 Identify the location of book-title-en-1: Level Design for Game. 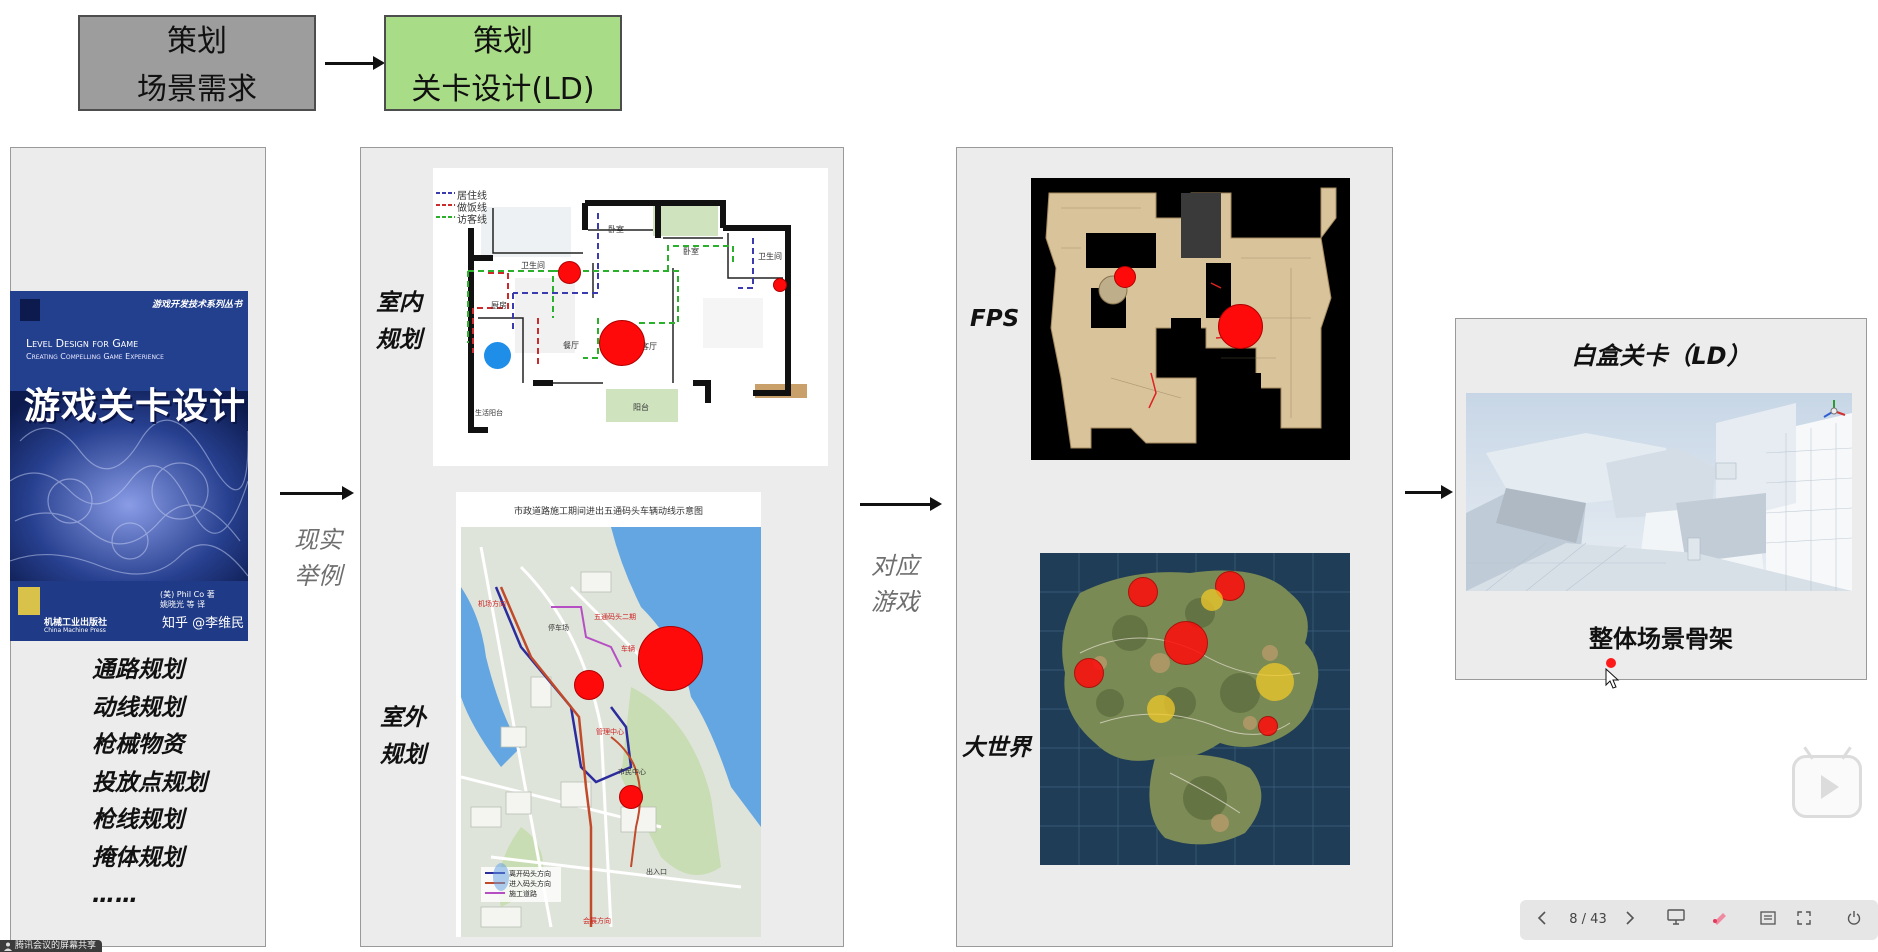
(82, 343).